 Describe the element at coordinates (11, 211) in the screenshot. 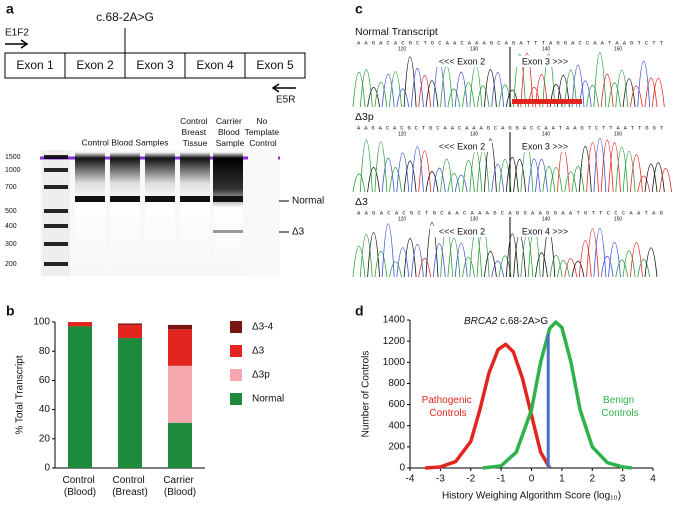

I see `ladder-label: 500` at that location.